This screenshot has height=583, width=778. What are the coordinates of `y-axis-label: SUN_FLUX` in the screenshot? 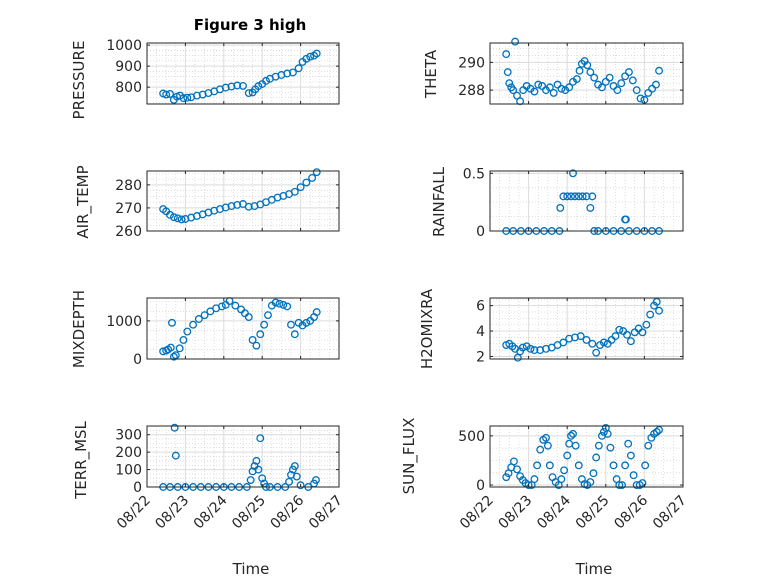 It's located at (409, 456).